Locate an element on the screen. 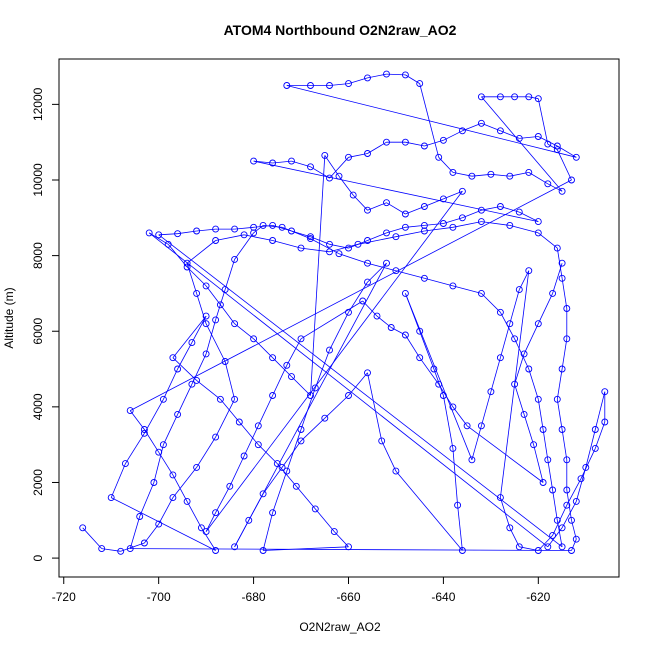 Image resolution: width=650 pixels, height=650 pixels. y-tick-label: 2000 is located at coordinates (38, 482).